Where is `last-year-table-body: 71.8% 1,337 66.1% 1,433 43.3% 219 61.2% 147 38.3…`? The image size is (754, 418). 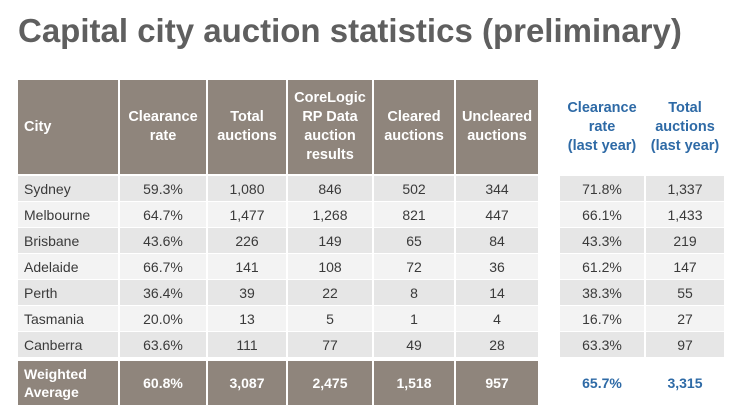 last-year-table-body: 71.8% 1,337 66.1% 1,433 43.3% 219 61.2% 147 38.3… is located at coordinates (642, 266).